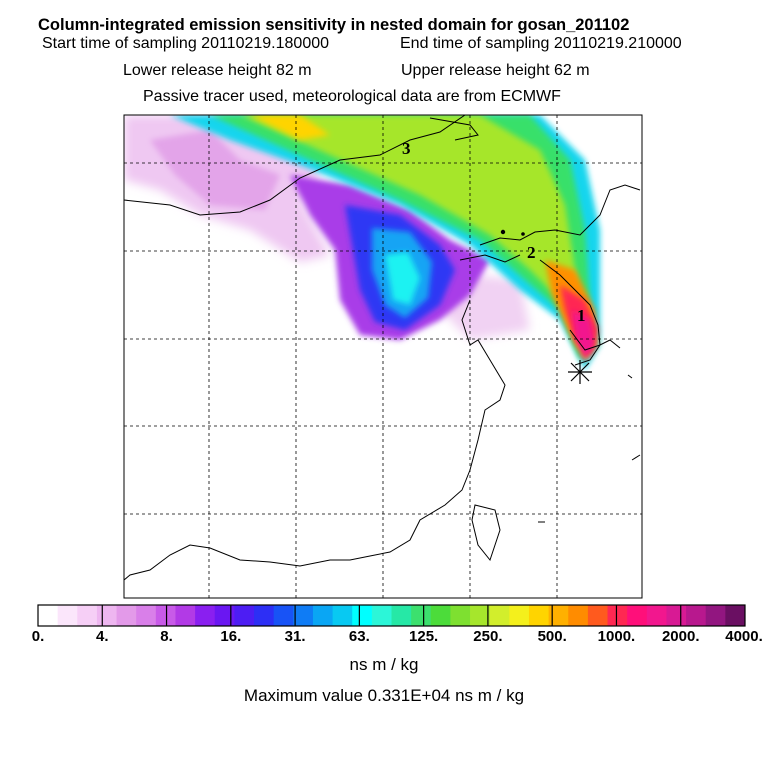  I want to click on colorbar-tick-label: 2000., so click(680, 636).